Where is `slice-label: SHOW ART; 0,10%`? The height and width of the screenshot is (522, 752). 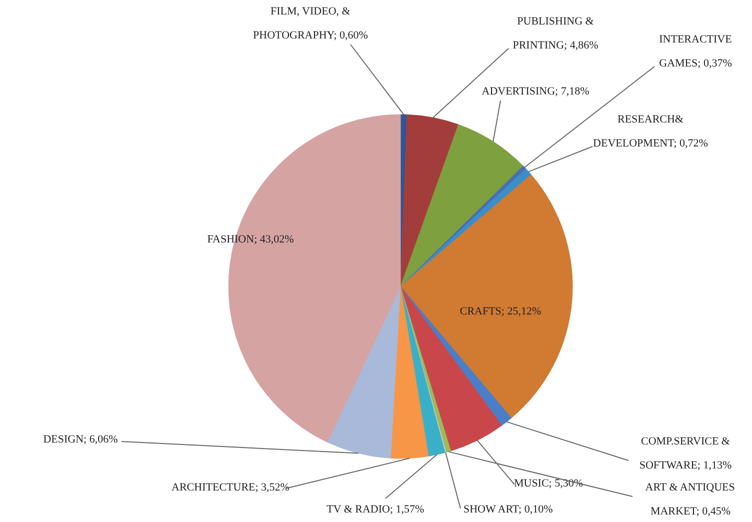
slice-label: SHOW ART; 0,10% is located at coordinates (508, 510).